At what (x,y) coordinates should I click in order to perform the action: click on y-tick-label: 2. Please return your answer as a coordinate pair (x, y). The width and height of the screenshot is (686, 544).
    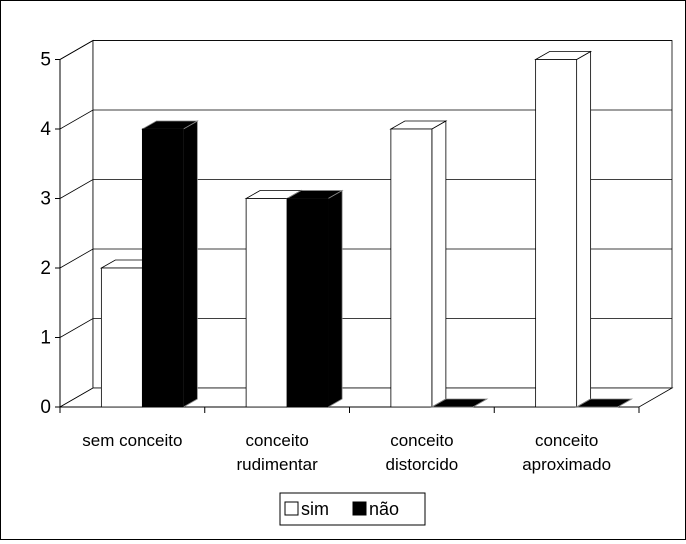
    Looking at the image, I should click on (45, 268).